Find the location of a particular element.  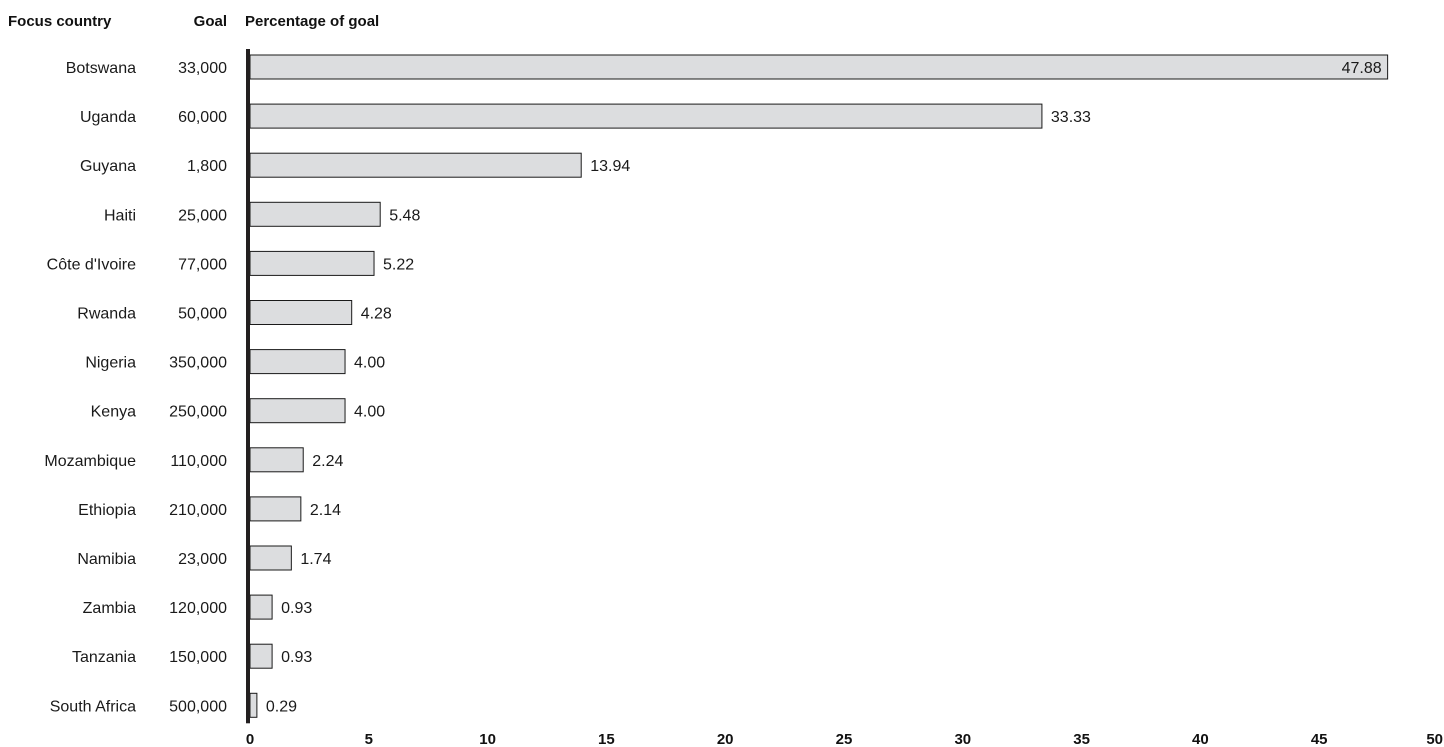

bar-value-label: 47.88 is located at coordinates (1362, 68).